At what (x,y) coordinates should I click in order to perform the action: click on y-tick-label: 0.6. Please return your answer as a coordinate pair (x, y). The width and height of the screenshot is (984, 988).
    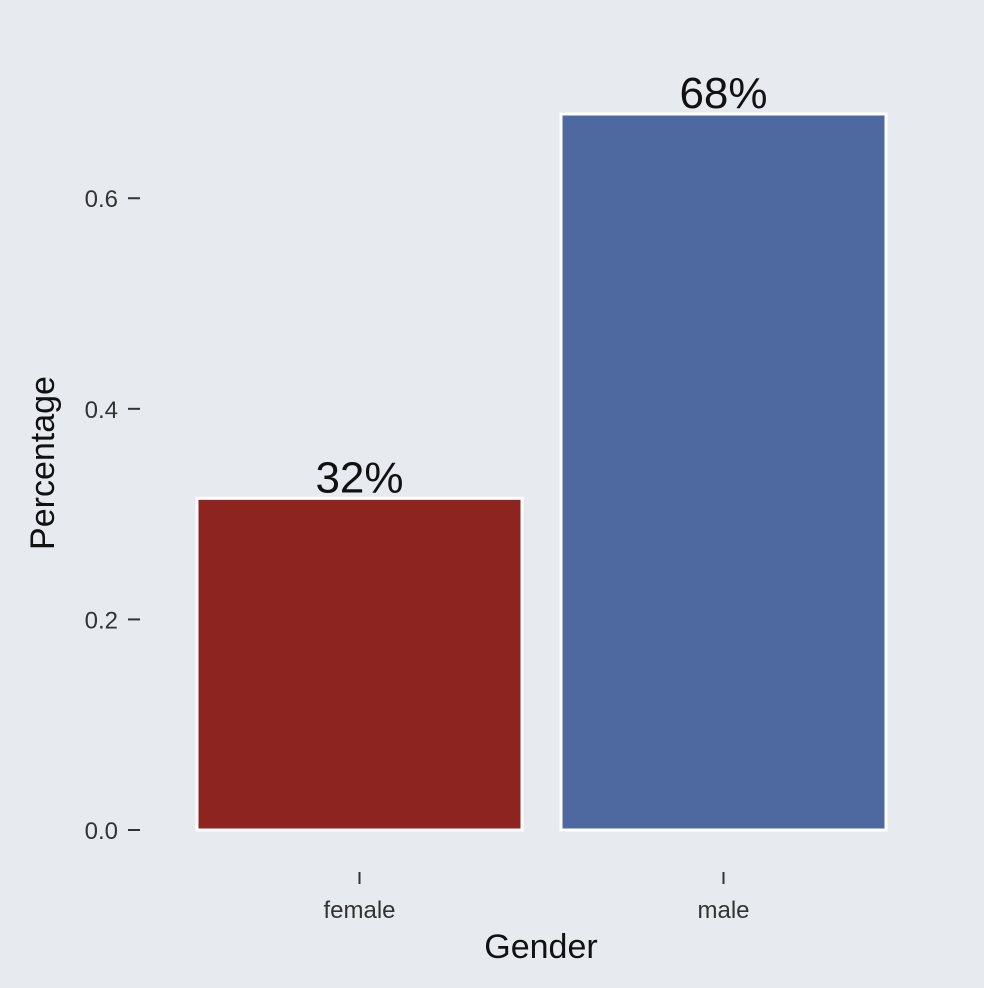
    Looking at the image, I should click on (101, 199).